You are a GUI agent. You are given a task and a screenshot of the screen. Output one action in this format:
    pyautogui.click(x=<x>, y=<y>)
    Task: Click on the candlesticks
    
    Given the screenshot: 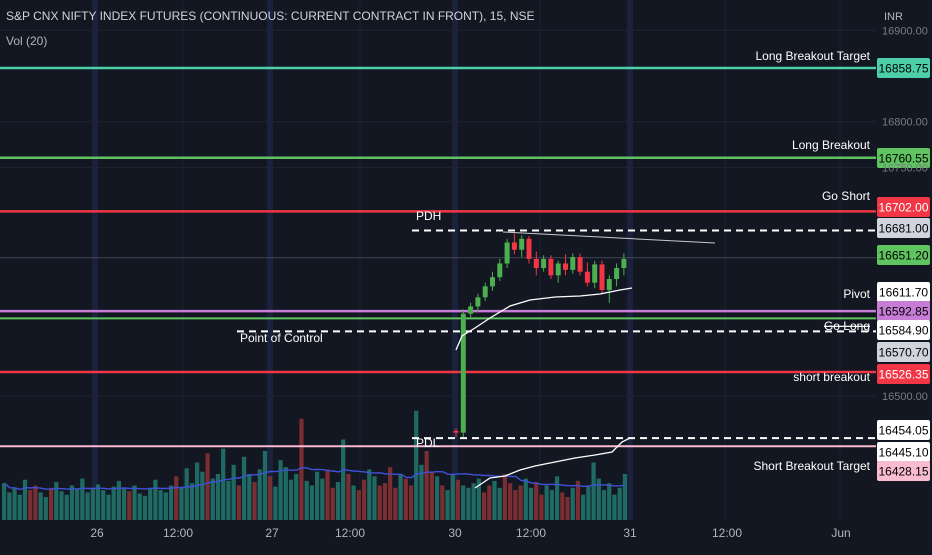 What is the action you would take?
    pyautogui.click(x=540, y=335)
    